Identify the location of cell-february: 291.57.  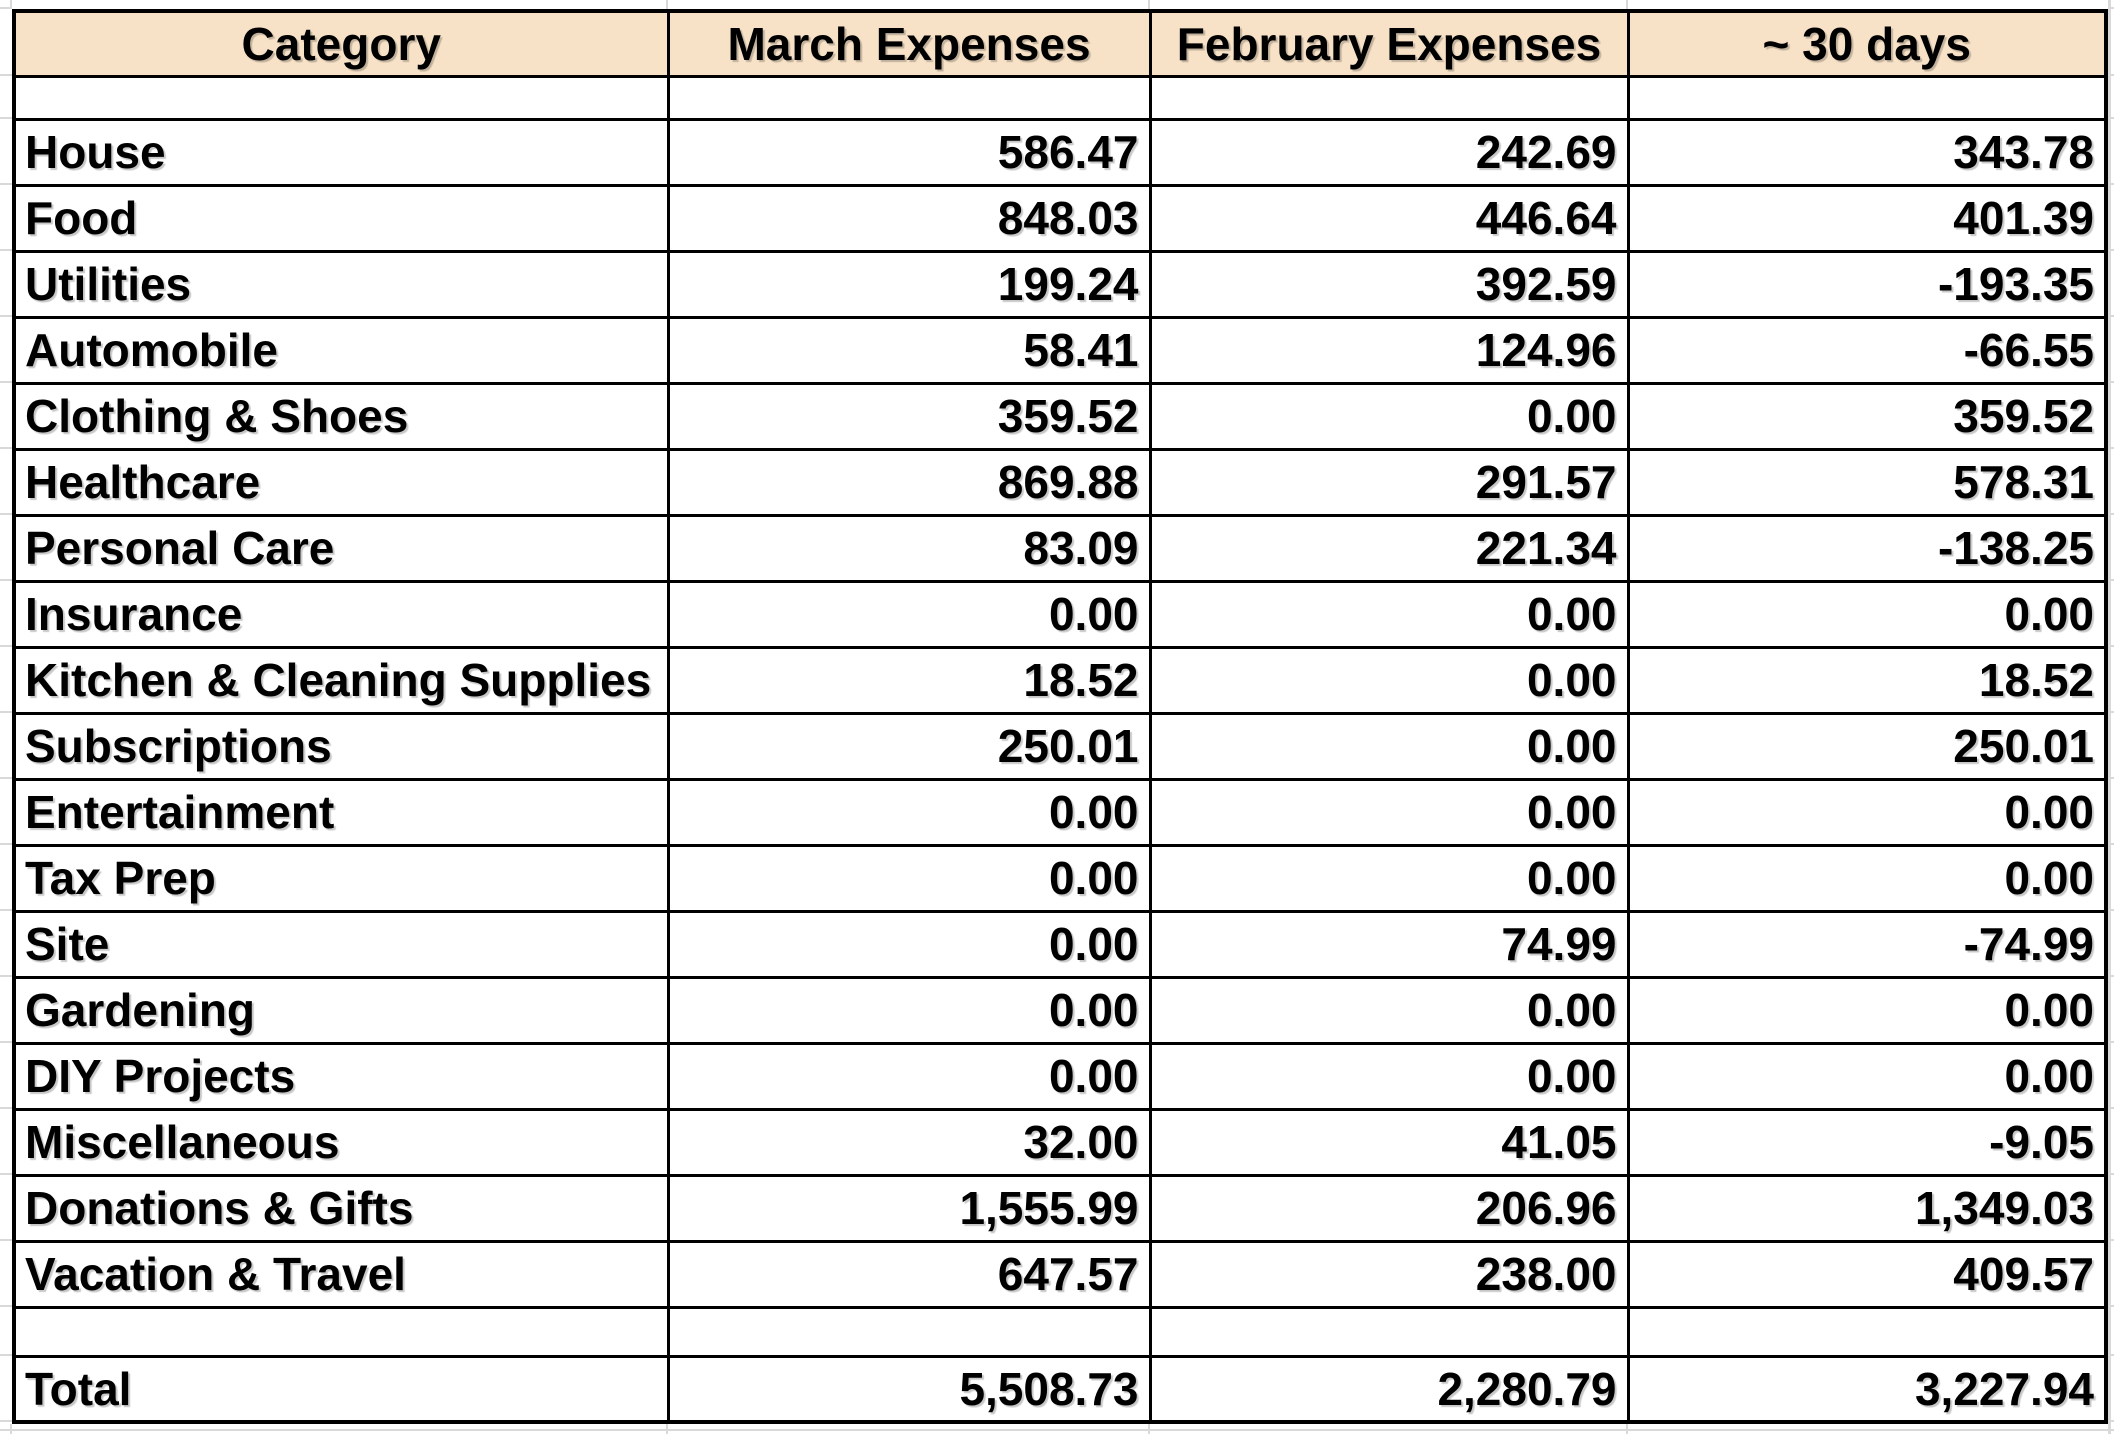
(1389, 482).